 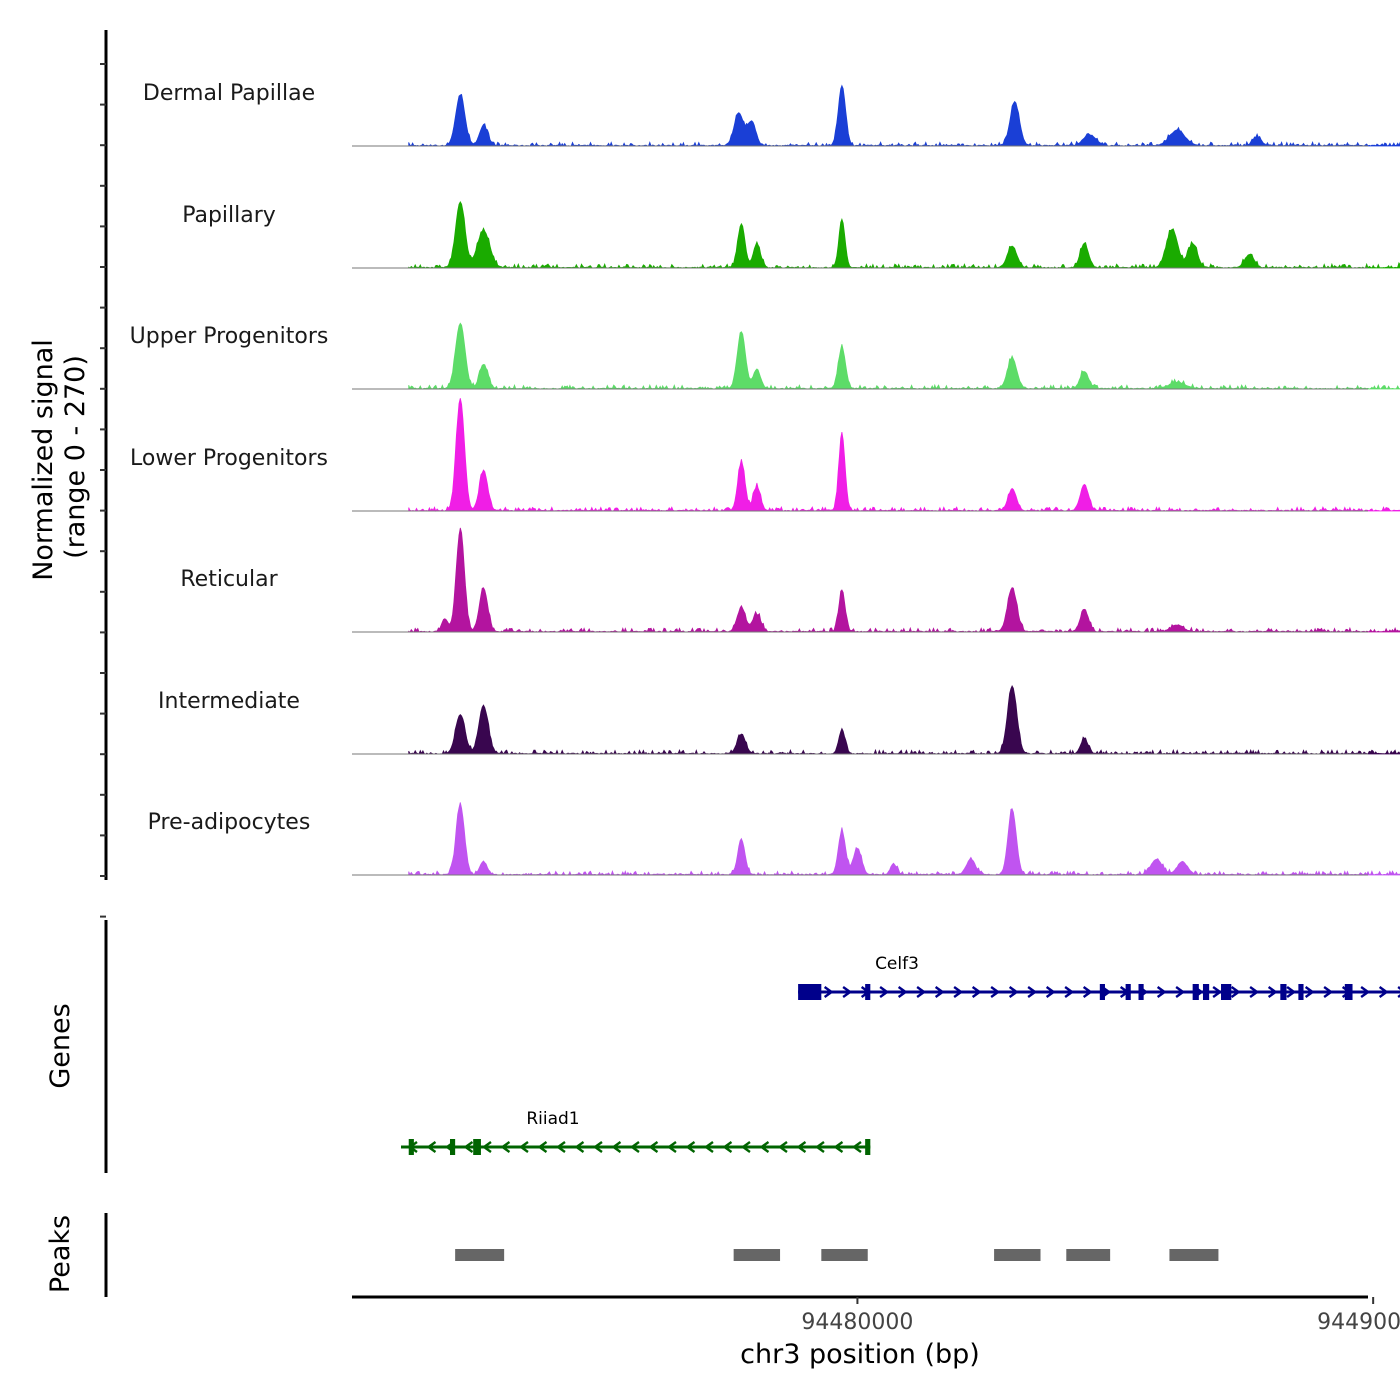 I want to click on genes-panel-label: Genes, so click(x=60, y=1045).